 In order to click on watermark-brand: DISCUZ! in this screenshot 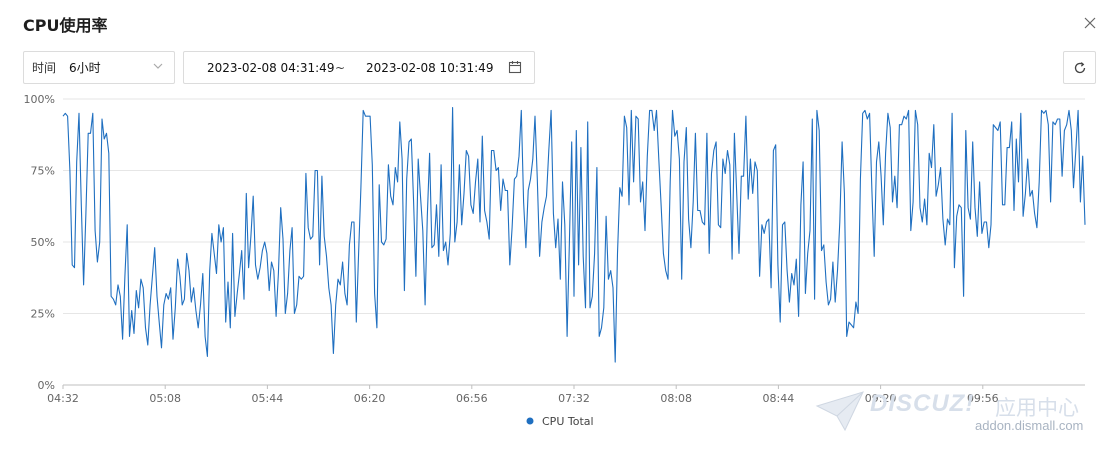, I will do `click(922, 403)`.